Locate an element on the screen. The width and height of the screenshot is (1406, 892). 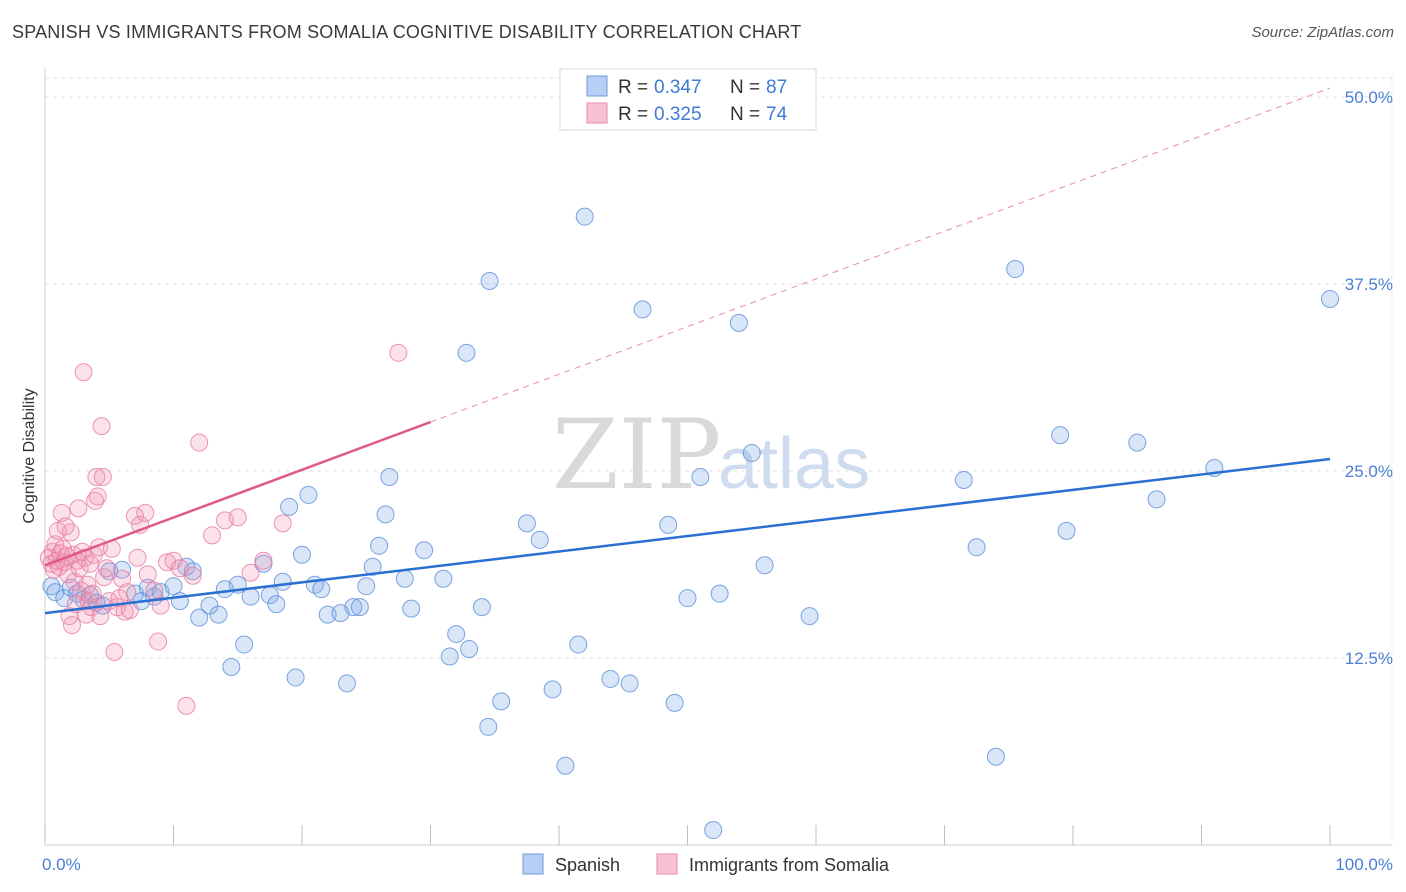
correlation-legend: R = 0.347 N = 87 R = 0.325 N = 74 is located at coordinates (688, 99).